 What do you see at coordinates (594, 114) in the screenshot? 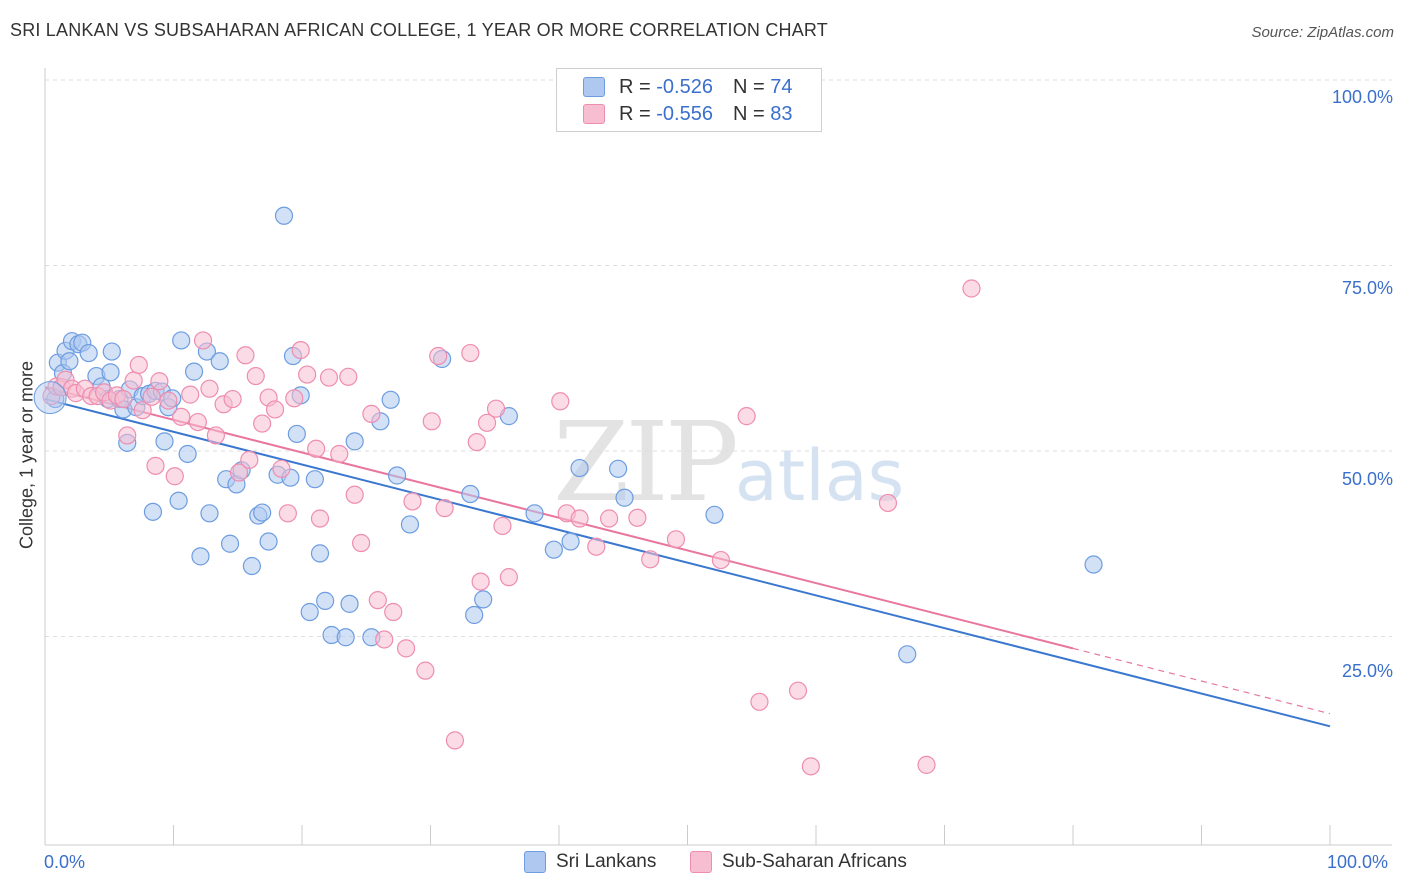
I see `legend-swatch-pink` at bounding box center [594, 114].